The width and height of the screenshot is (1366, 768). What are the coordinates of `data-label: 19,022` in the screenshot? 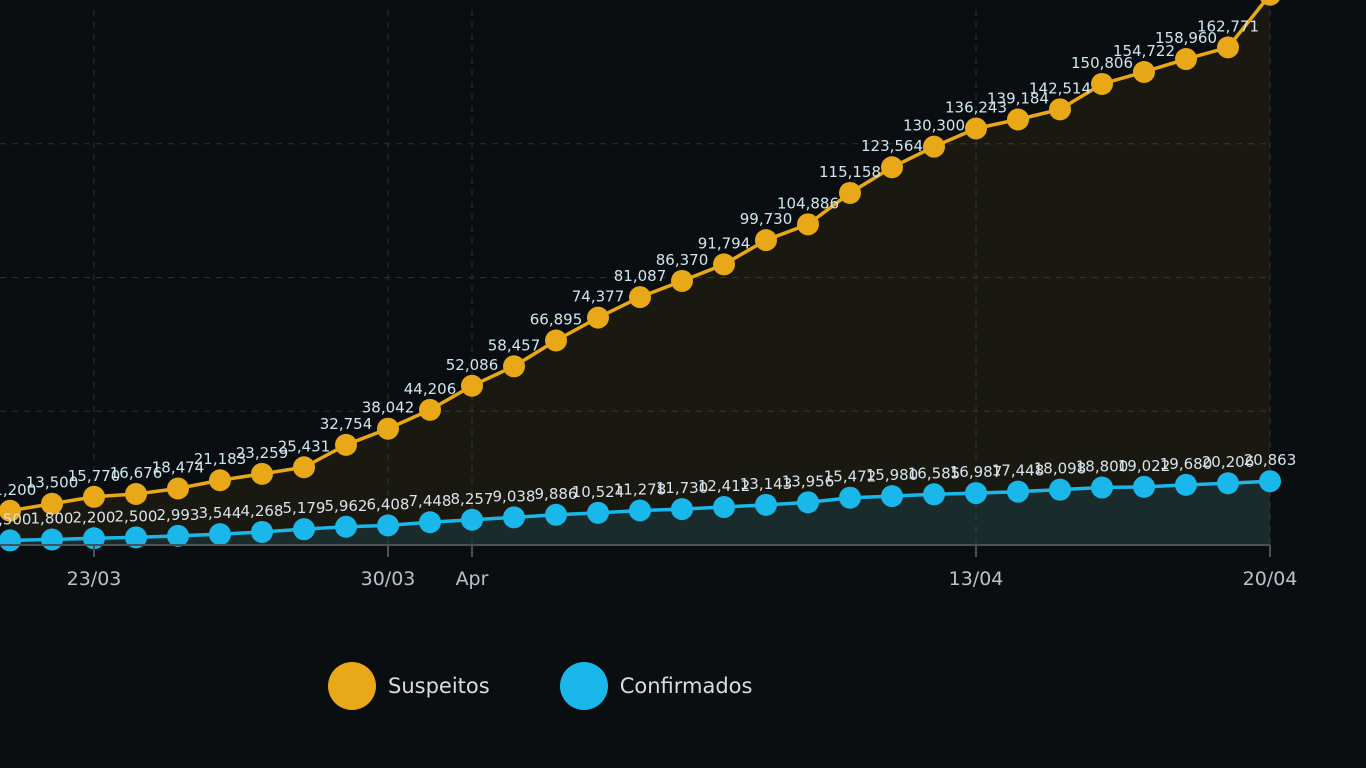 It's located at (1144, 466).